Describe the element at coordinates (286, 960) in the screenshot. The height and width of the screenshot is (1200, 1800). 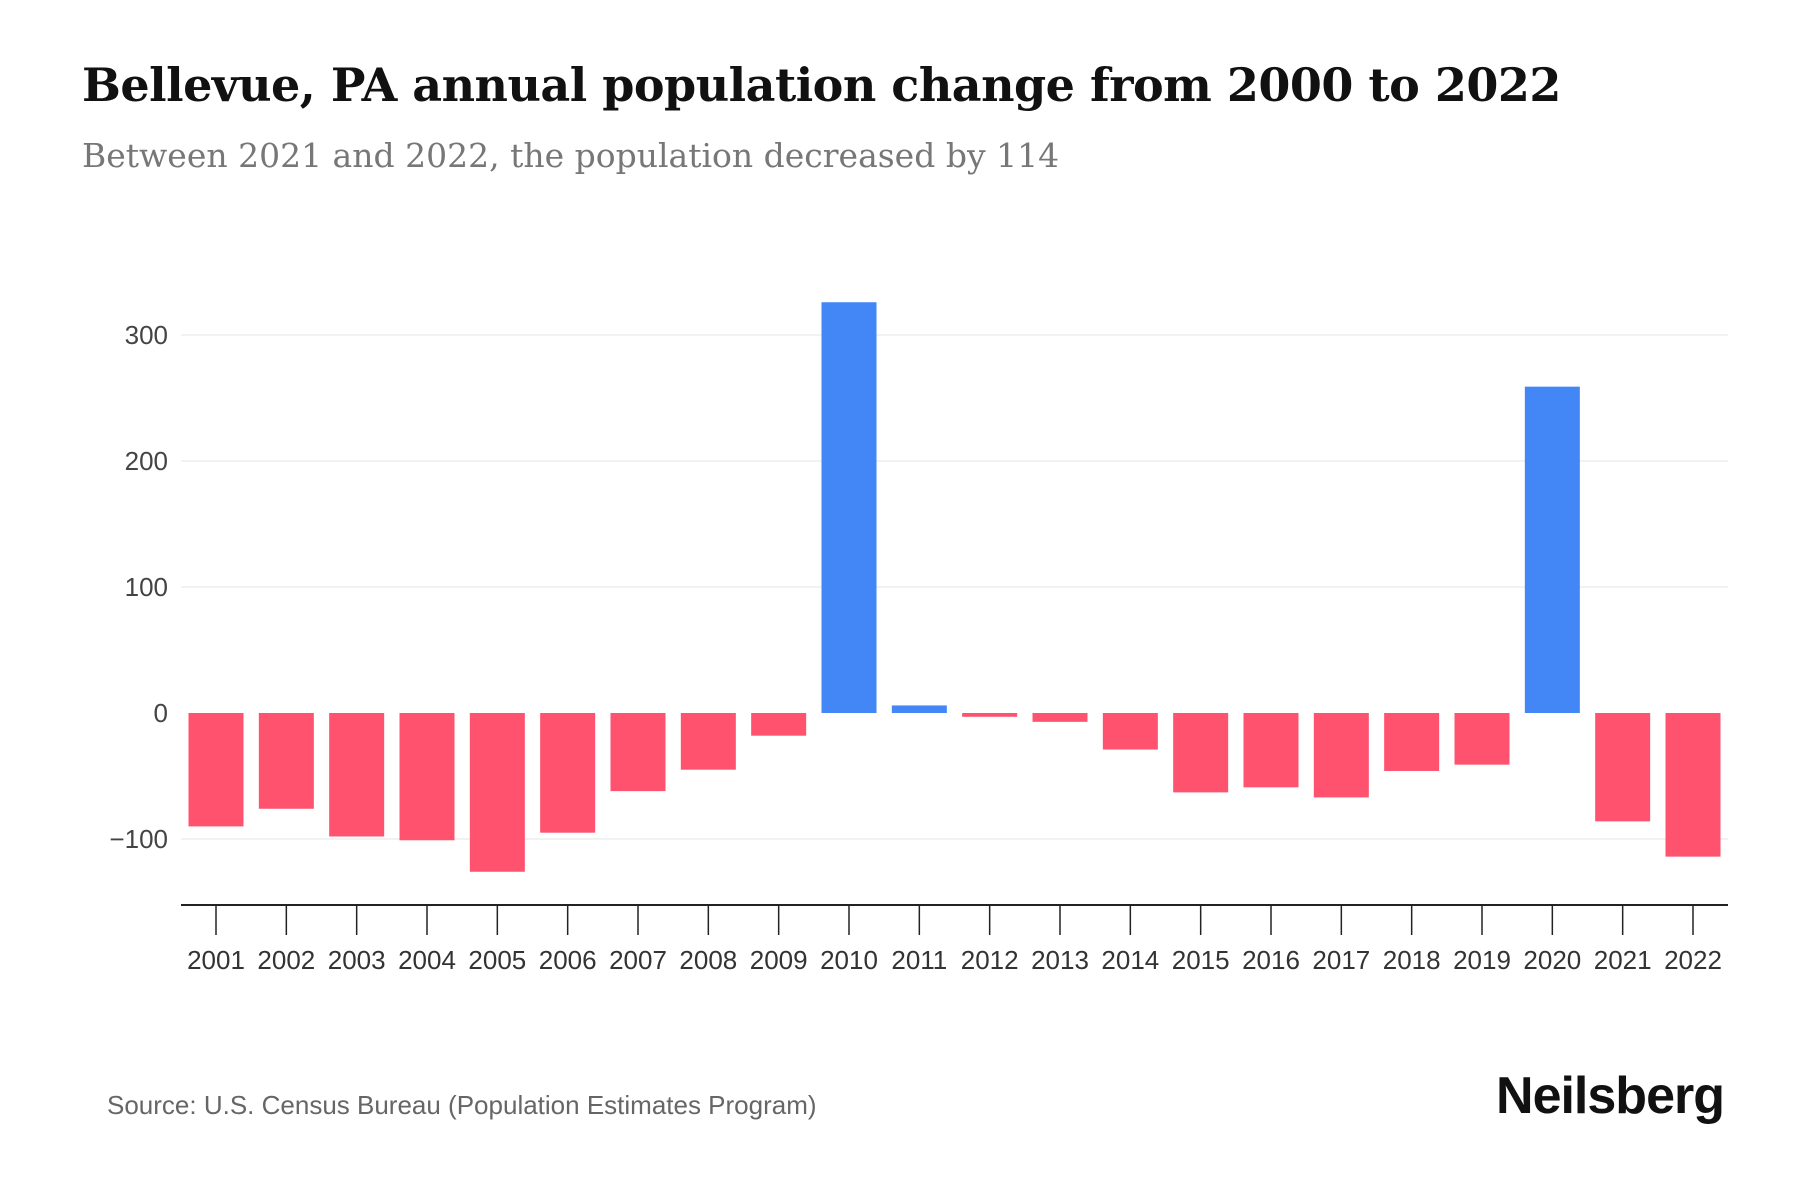
I see `x-tick-label: 2002` at that location.